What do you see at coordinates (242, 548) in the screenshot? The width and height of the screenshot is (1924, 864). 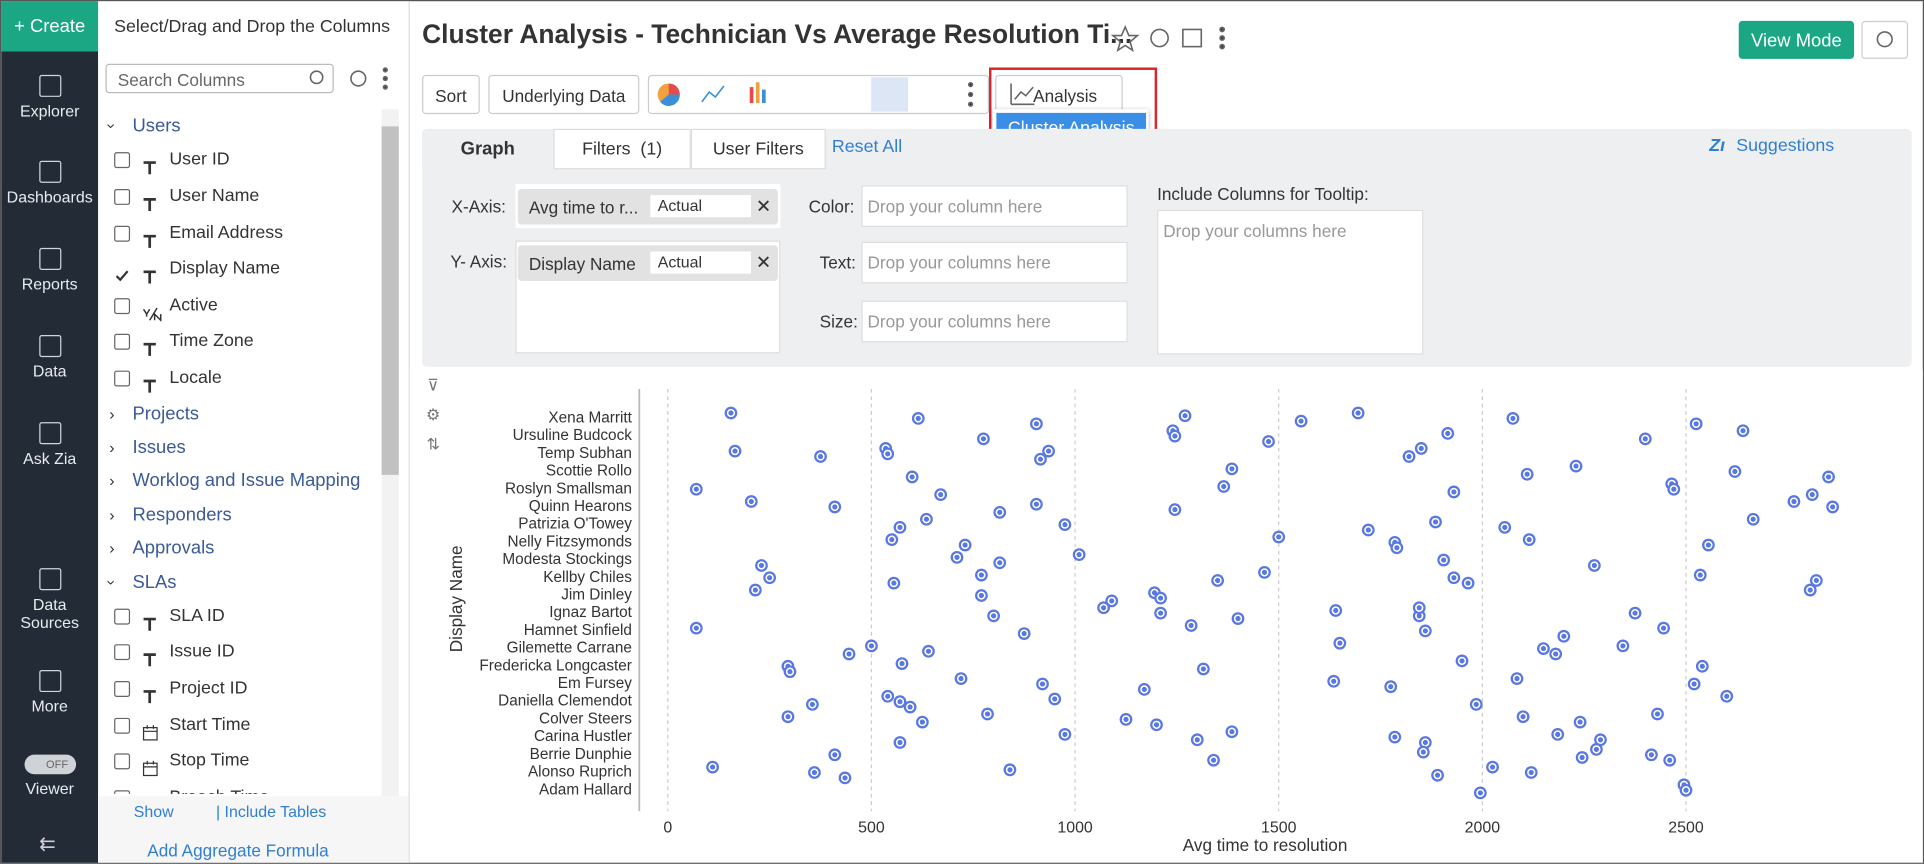 I see `table-row: › Approvals` at bounding box center [242, 548].